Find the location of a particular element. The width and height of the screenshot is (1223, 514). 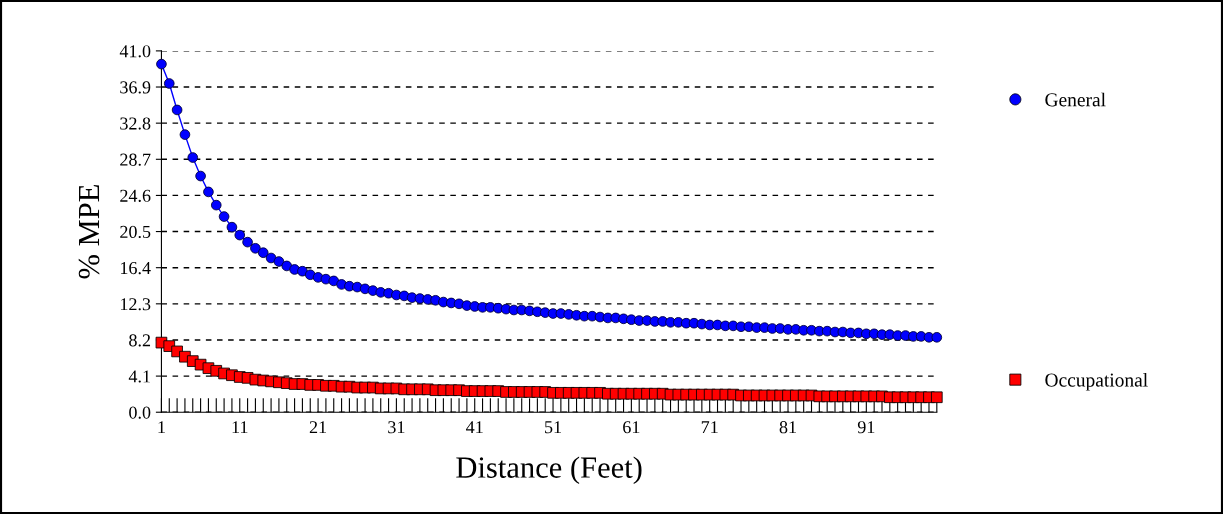

y-axis-title: % MPE is located at coordinates (89, 232).